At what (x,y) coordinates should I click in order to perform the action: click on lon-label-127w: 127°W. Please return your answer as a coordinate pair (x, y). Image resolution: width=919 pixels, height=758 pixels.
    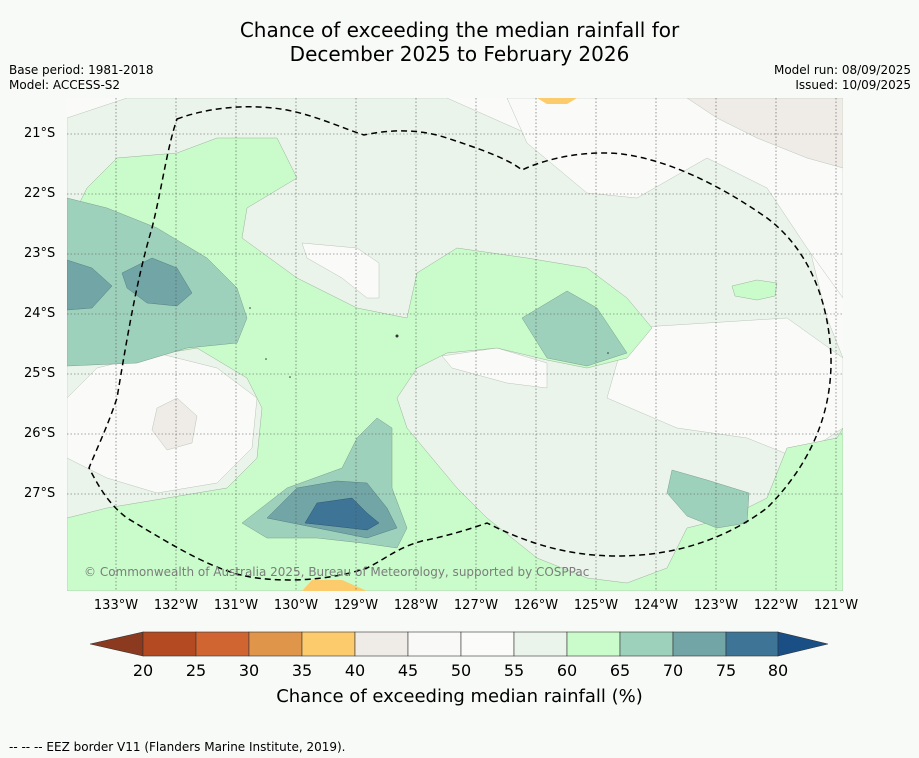
    Looking at the image, I should click on (476, 605).